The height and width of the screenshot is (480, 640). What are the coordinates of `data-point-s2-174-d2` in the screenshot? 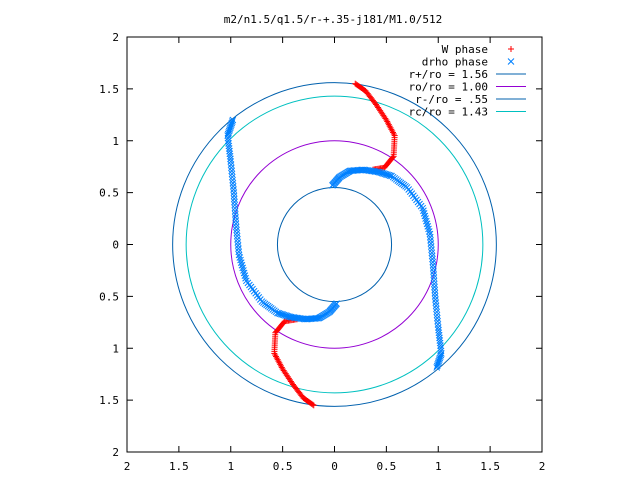 It's located at (285, 315).